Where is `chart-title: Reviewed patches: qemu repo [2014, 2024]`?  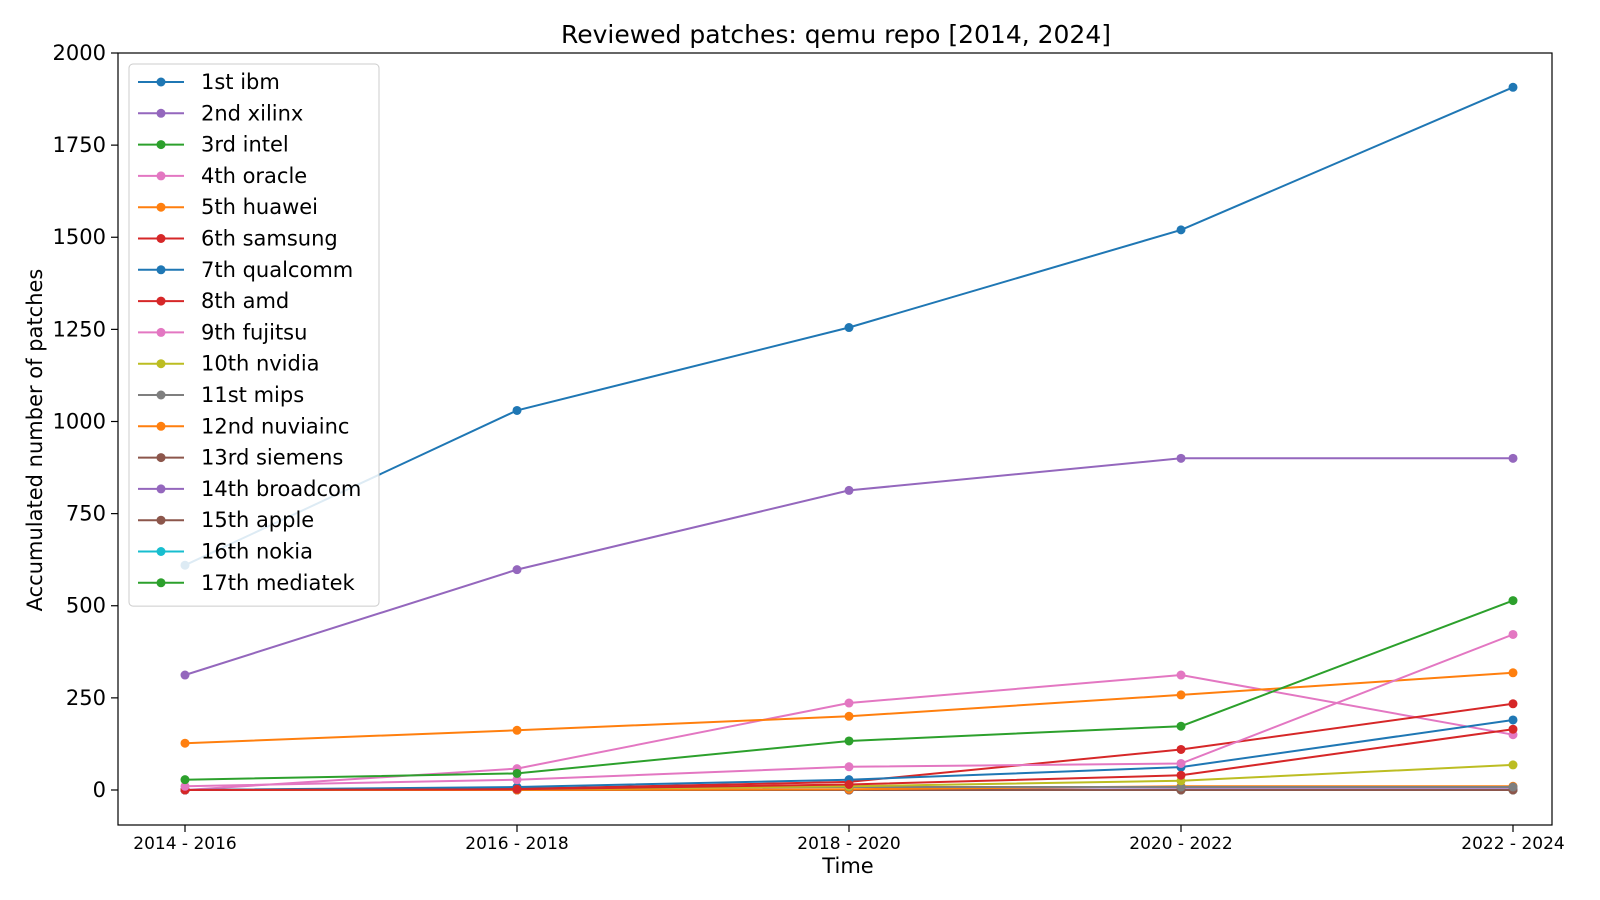 chart-title: Reviewed patches: qemu repo [2014, 2024] is located at coordinates (836, 34).